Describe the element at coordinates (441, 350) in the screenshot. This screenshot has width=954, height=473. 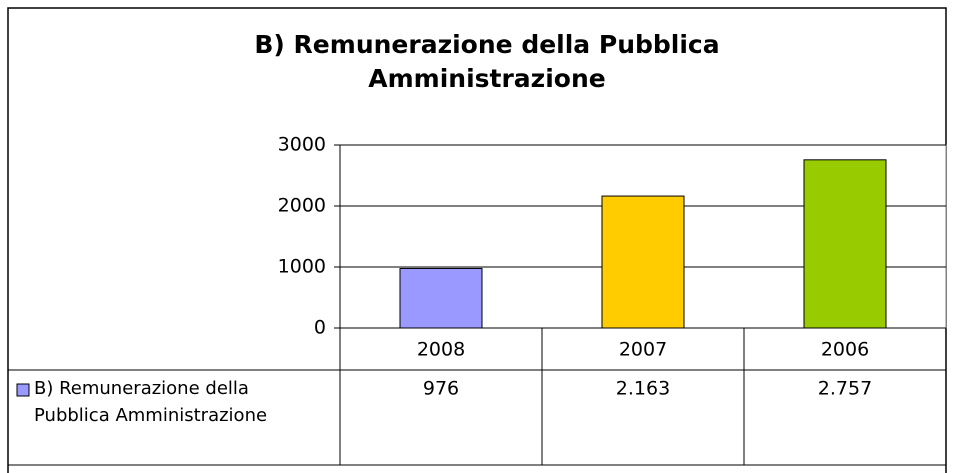
I see `x-tick-label: 2008` at that location.